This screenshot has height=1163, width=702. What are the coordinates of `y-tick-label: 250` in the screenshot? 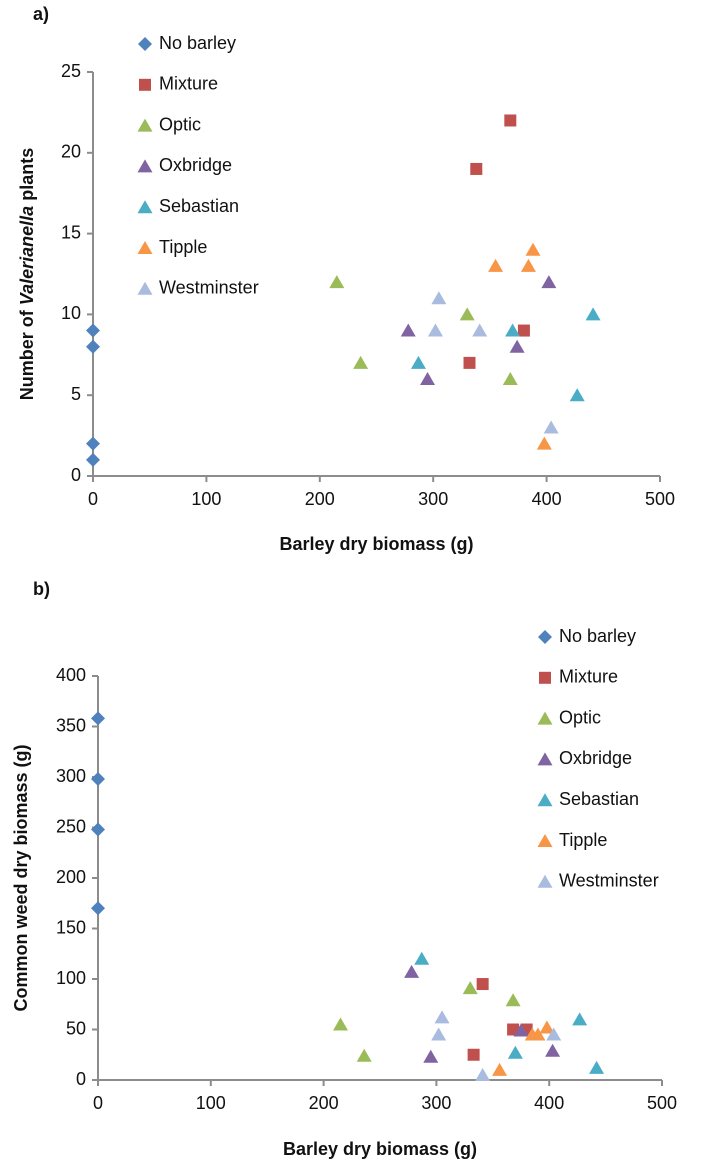 It's located at (71, 826).